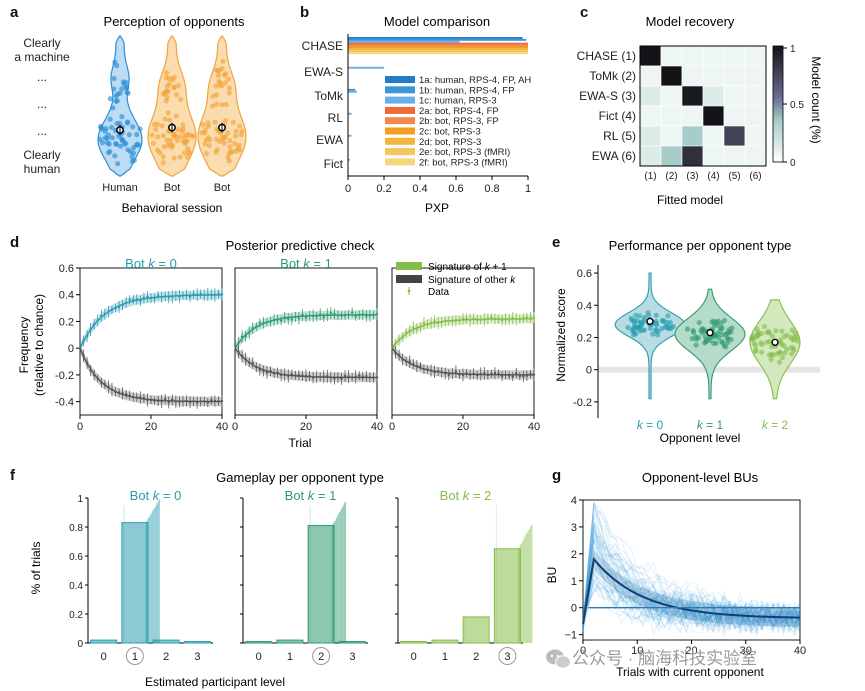  Describe the element at coordinates (306, 263) in the screenshot. I see `d-subtitle-1: Bot k = 1` at that location.